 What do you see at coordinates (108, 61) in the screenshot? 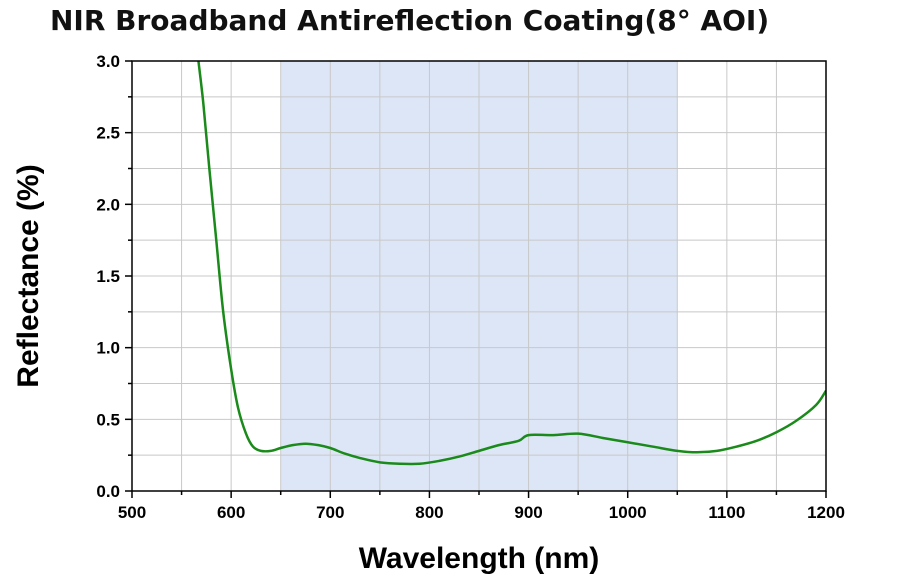
I see `y-tick-label: 3.0` at bounding box center [108, 61].